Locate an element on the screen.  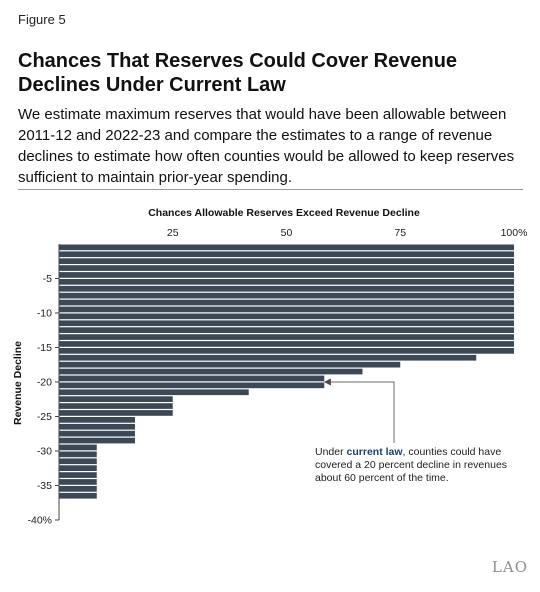
y-tick-label: -10 is located at coordinates (44, 314).